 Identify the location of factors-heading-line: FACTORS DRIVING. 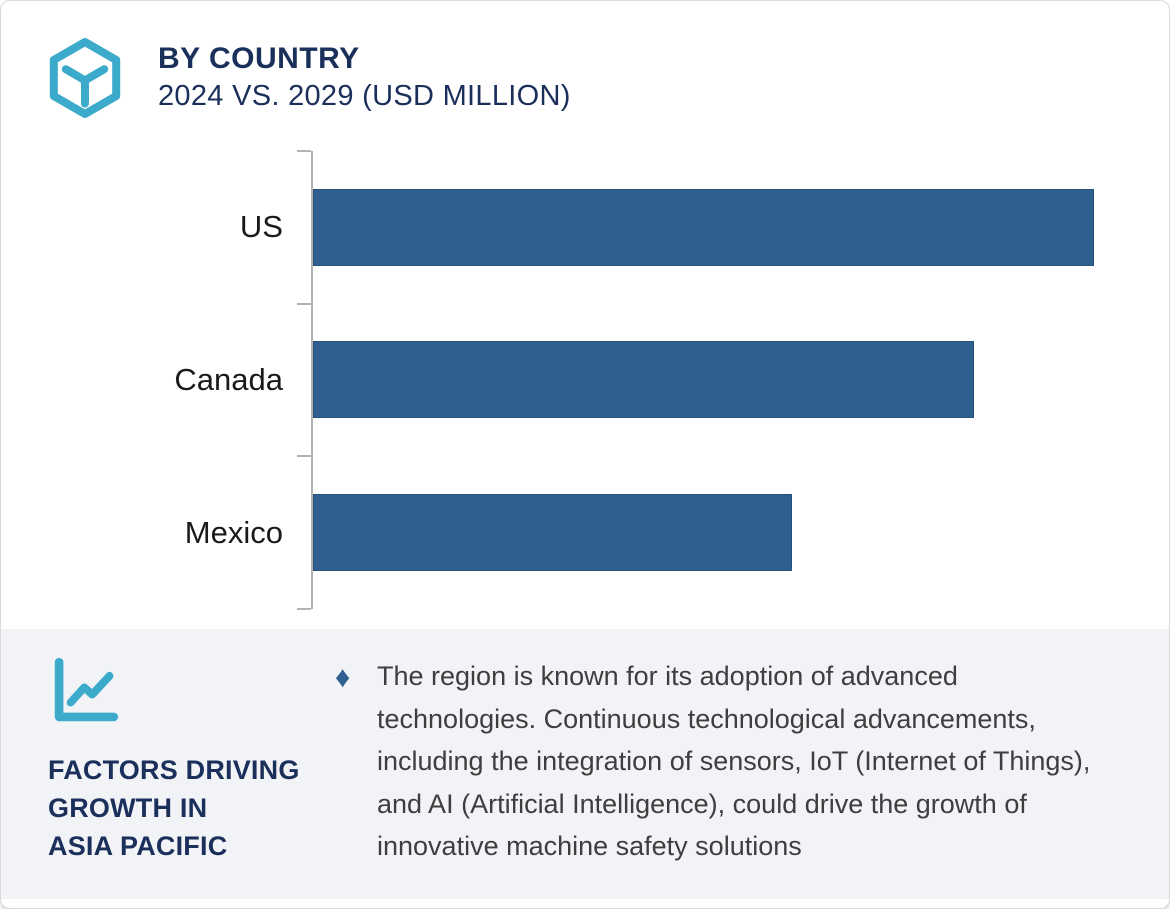
(174, 770).